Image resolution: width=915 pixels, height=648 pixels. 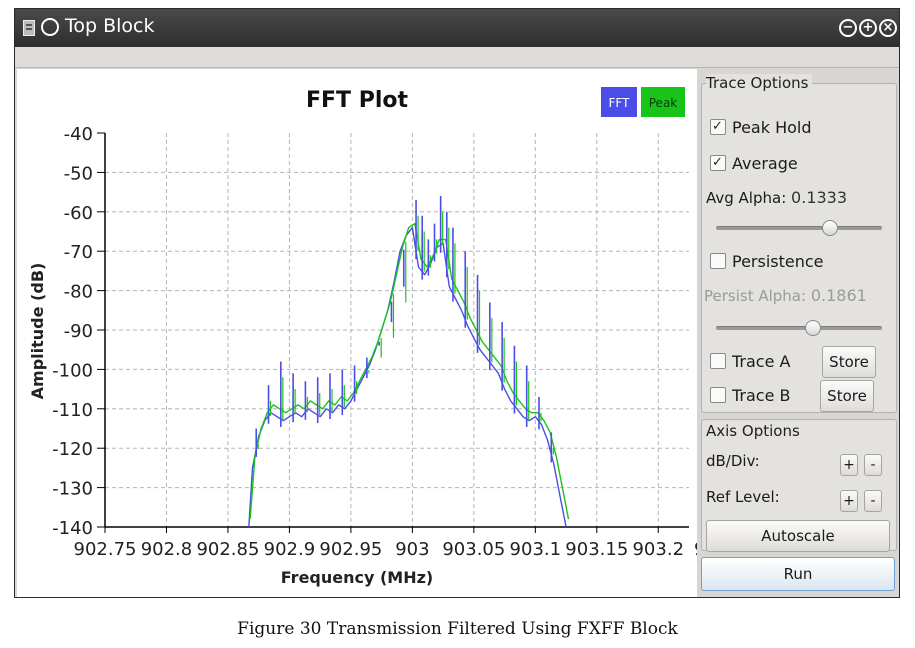 What do you see at coordinates (888, 28) in the screenshot?
I see `close-icon: ×` at bounding box center [888, 28].